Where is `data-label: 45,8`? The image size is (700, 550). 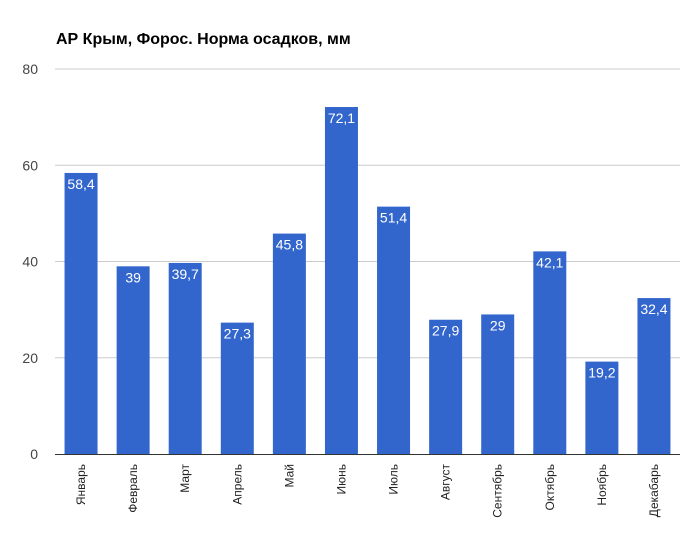
data-label: 45,8 is located at coordinates (289, 245).